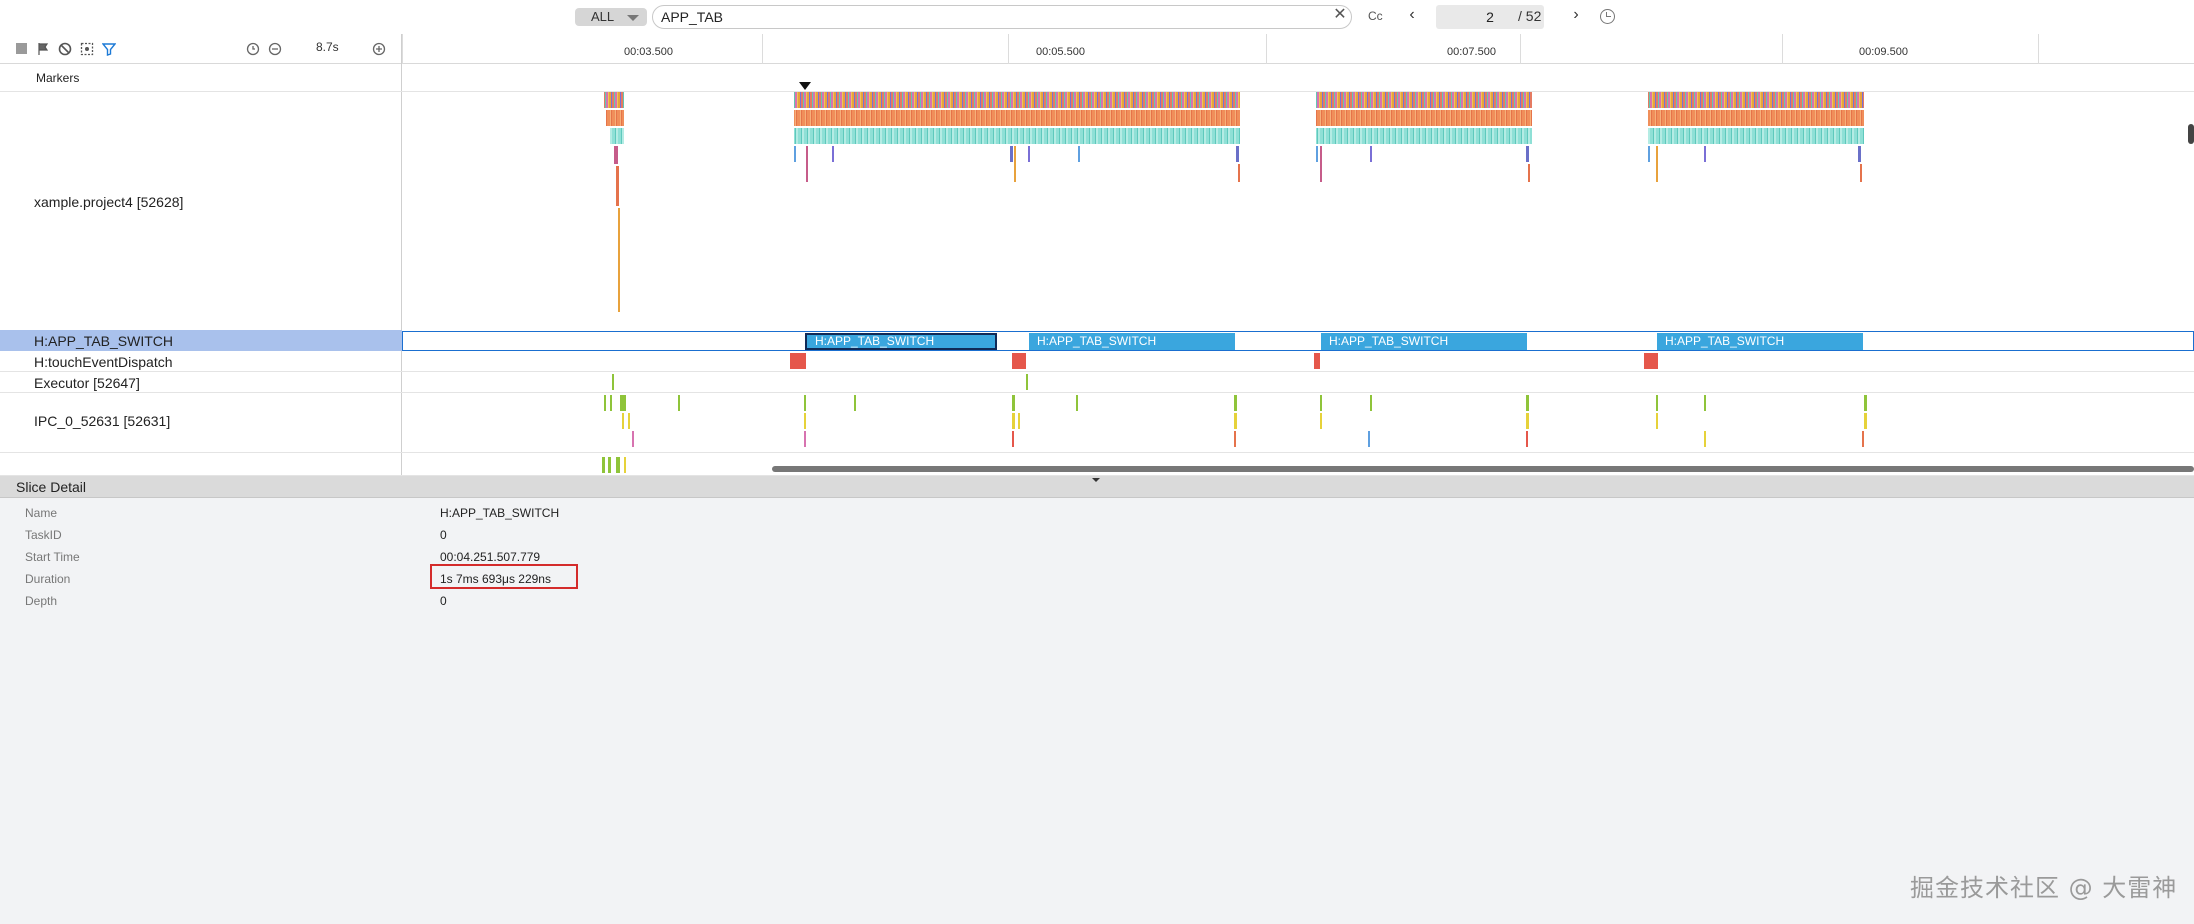 This screenshot has height=924, width=2194. I want to click on zoom-out-icon, so click(275, 49).